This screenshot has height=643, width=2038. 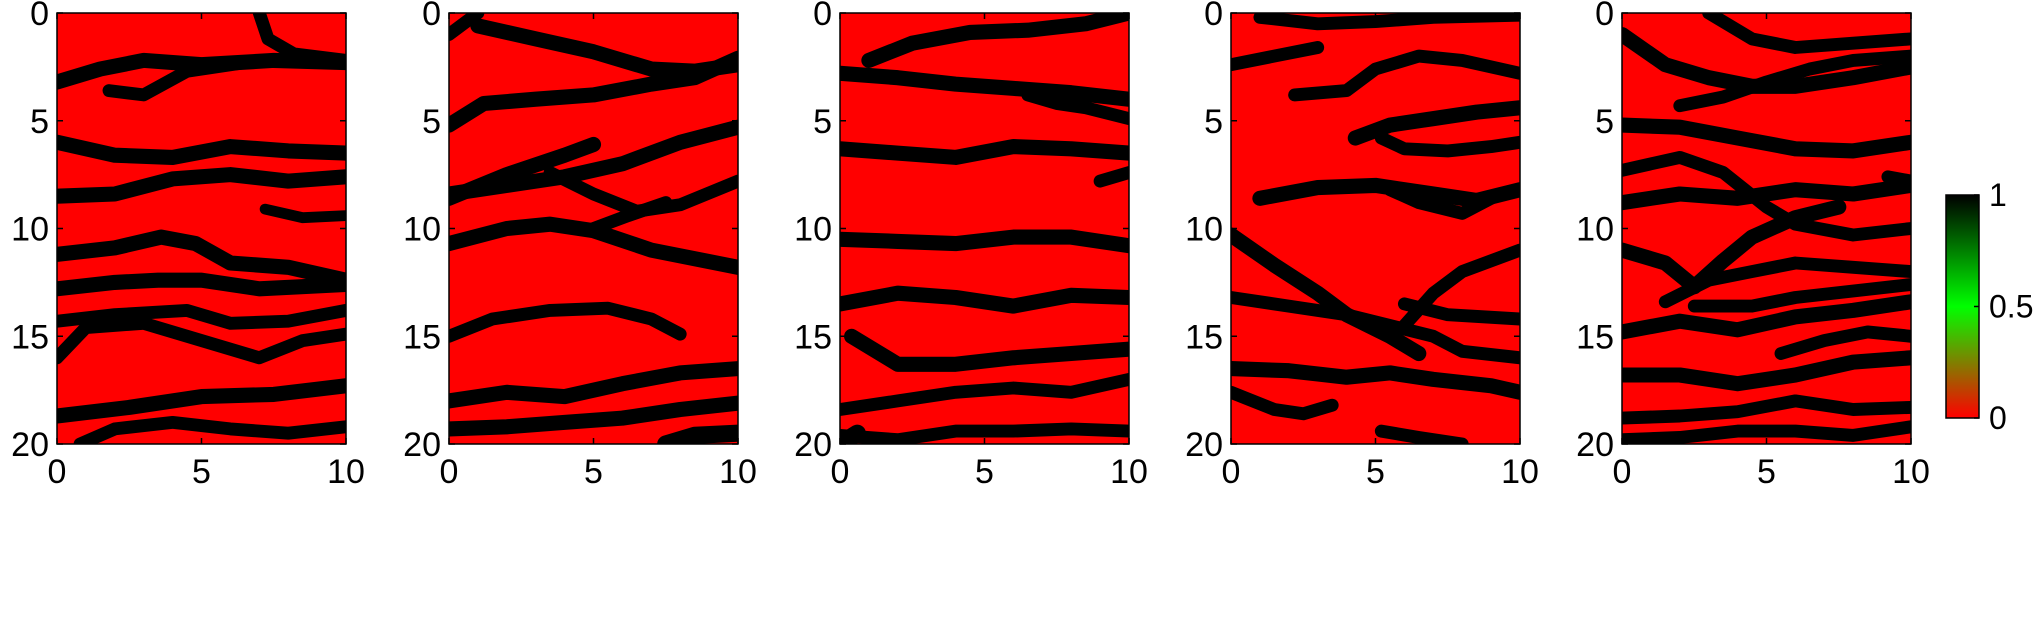 I want to click on colorbar-bar, so click(x=1962, y=306).